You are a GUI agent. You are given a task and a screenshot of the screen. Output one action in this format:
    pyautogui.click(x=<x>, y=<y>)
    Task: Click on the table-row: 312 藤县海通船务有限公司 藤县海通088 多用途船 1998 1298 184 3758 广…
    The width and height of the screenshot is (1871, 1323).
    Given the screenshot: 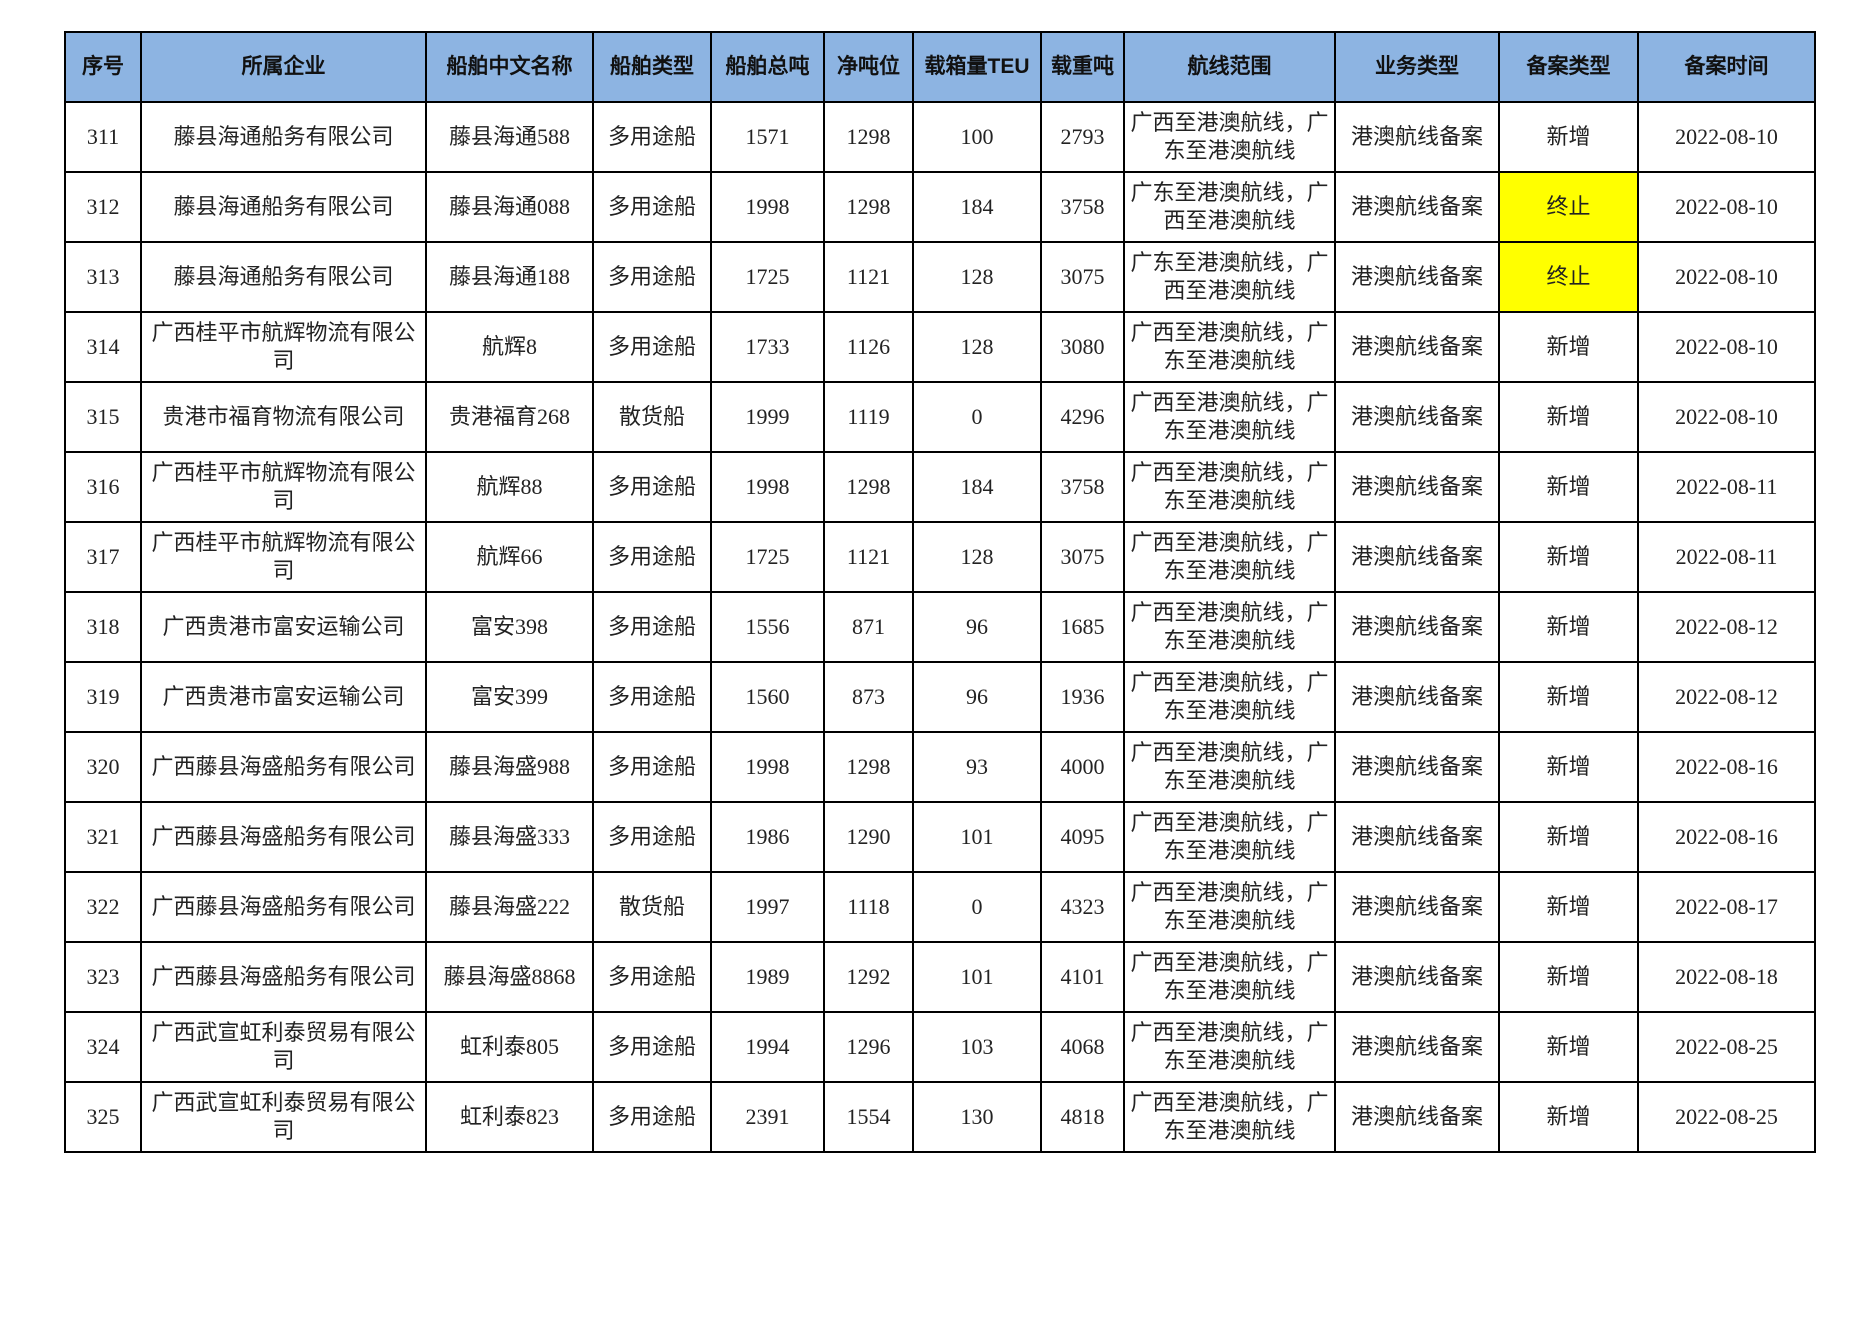 What is the action you would take?
    pyautogui.click(x=940, y=207)
    